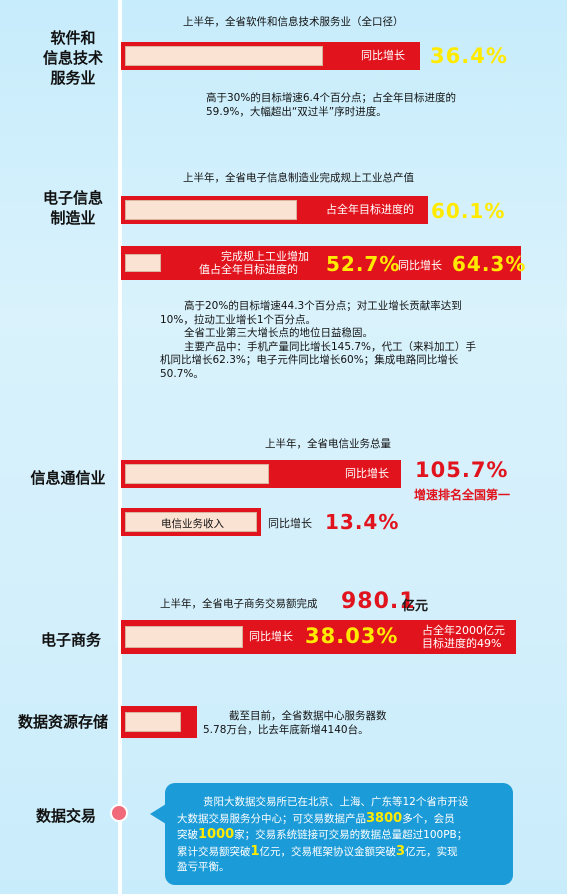 Image resolution: width=567 pixels, height=894 pixels. I want to click on datatrade-t6: 累计交易额突破, so click(214, 851).